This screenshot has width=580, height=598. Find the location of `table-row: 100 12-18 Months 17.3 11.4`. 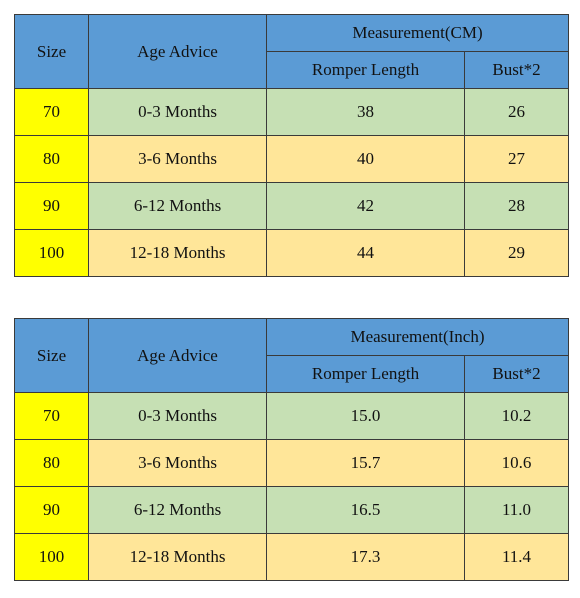

table-row: 100 12-18 Months 17.3 11.4 is located at coordinates (291, 557).